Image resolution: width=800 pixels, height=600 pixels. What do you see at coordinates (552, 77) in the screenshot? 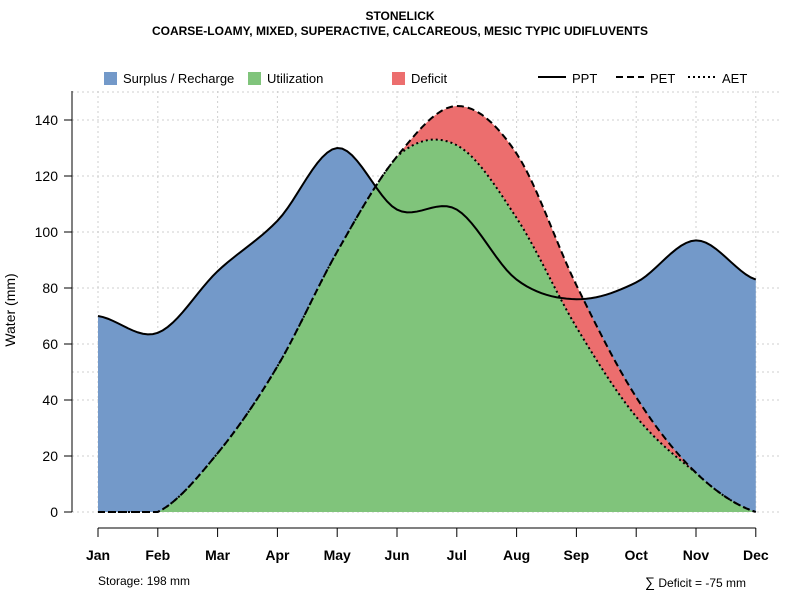
I see `legend-ppt-line` at bounding box center [552, 77].